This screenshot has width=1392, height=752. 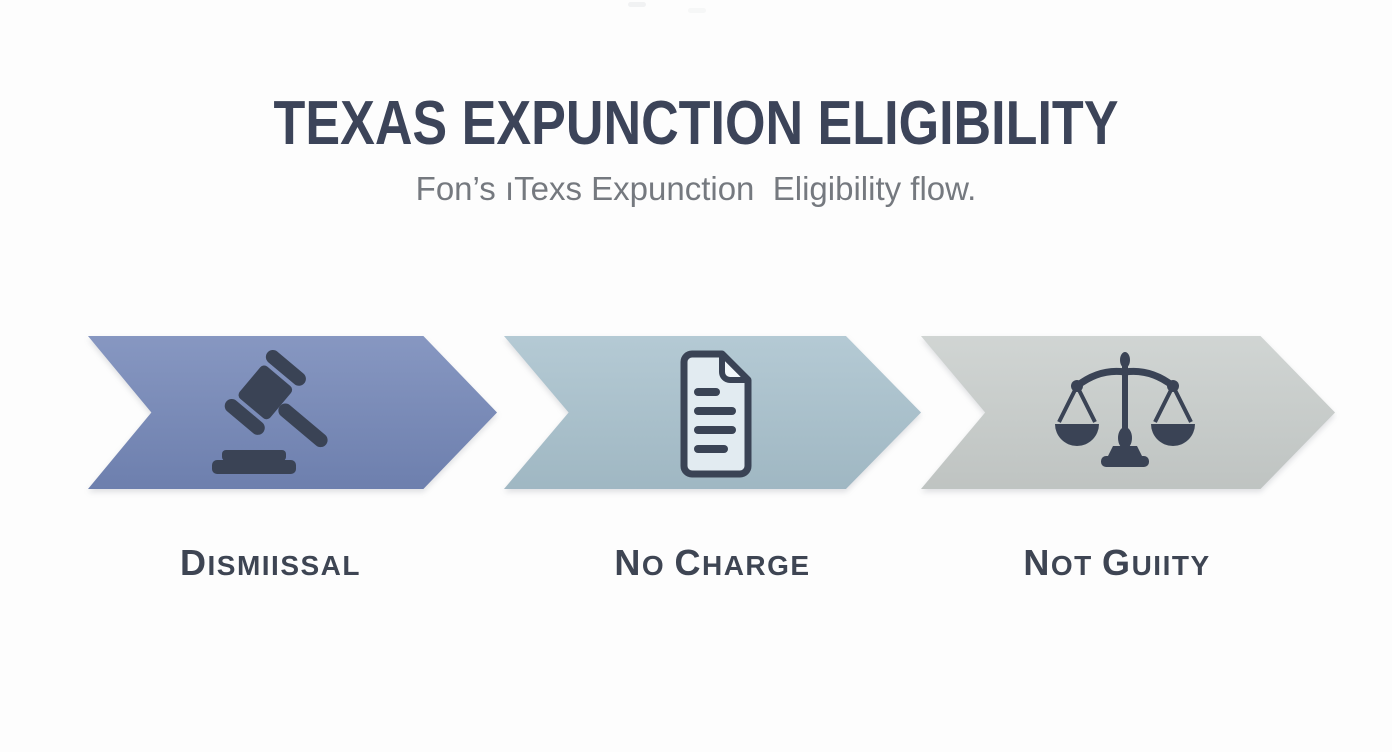 I want to click on document-icon, so click(x=716, y=414).